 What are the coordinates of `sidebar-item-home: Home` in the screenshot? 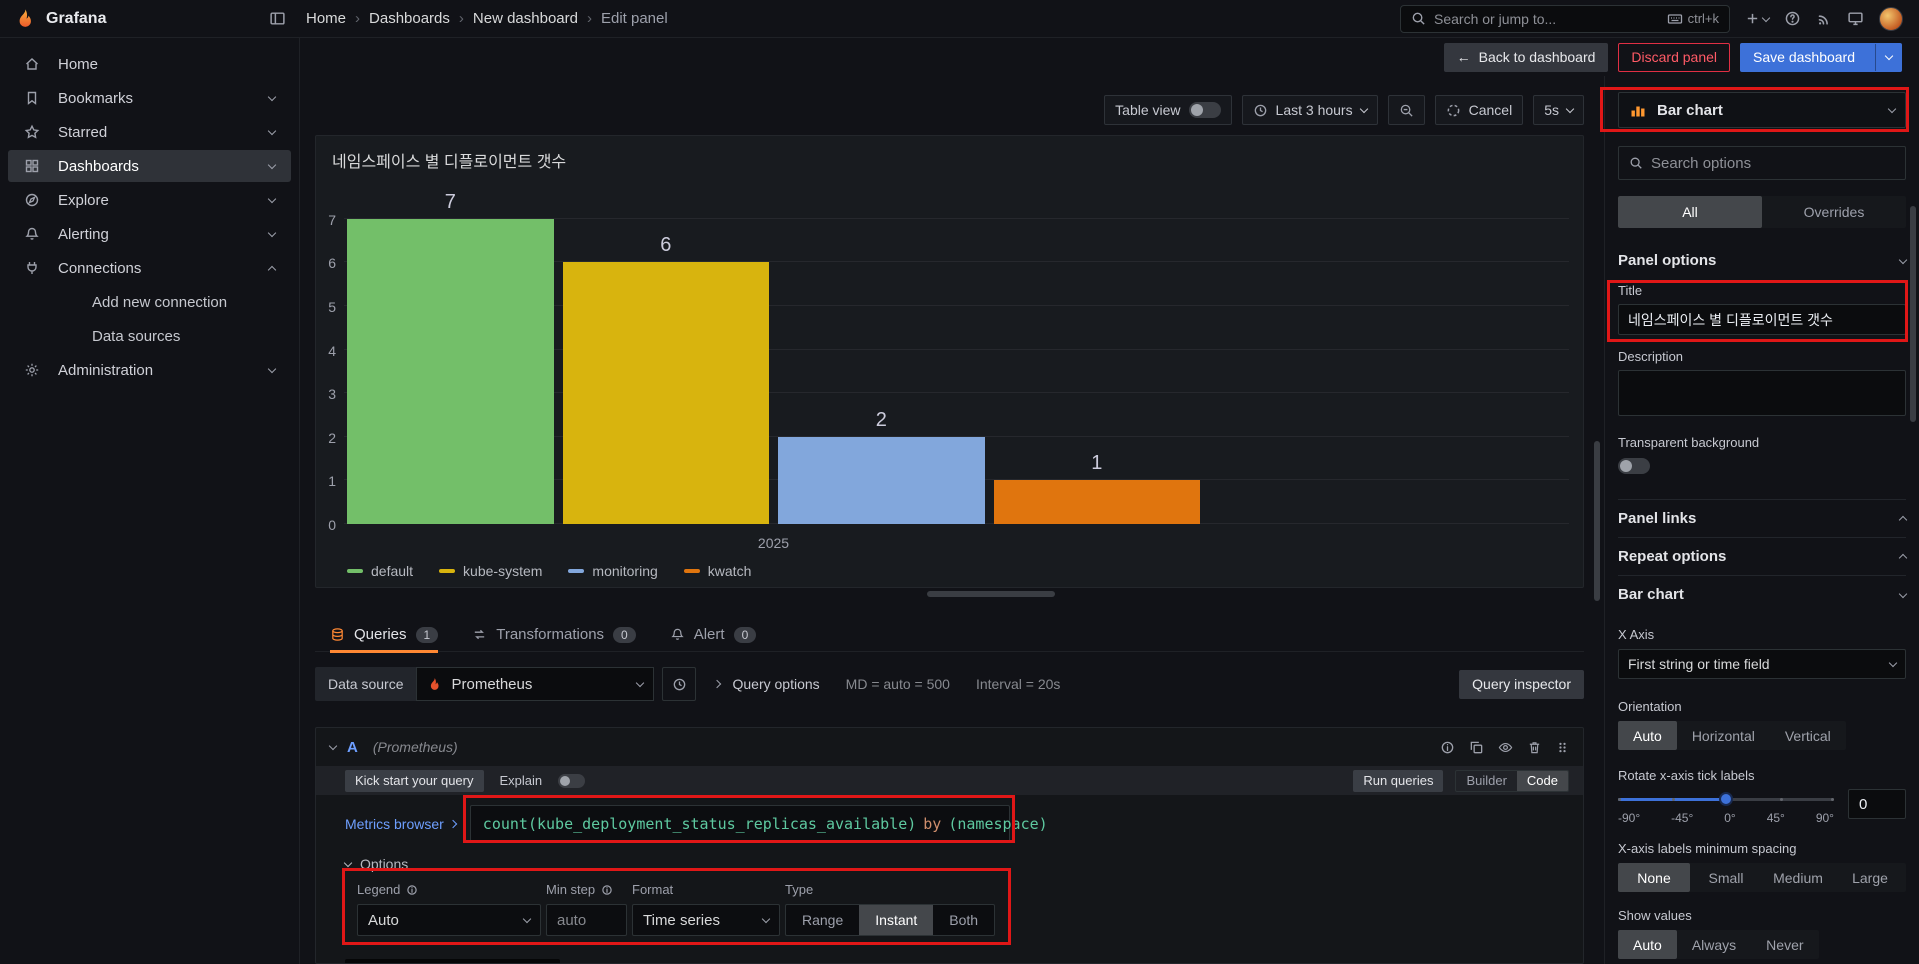 It's located at (149, 64).